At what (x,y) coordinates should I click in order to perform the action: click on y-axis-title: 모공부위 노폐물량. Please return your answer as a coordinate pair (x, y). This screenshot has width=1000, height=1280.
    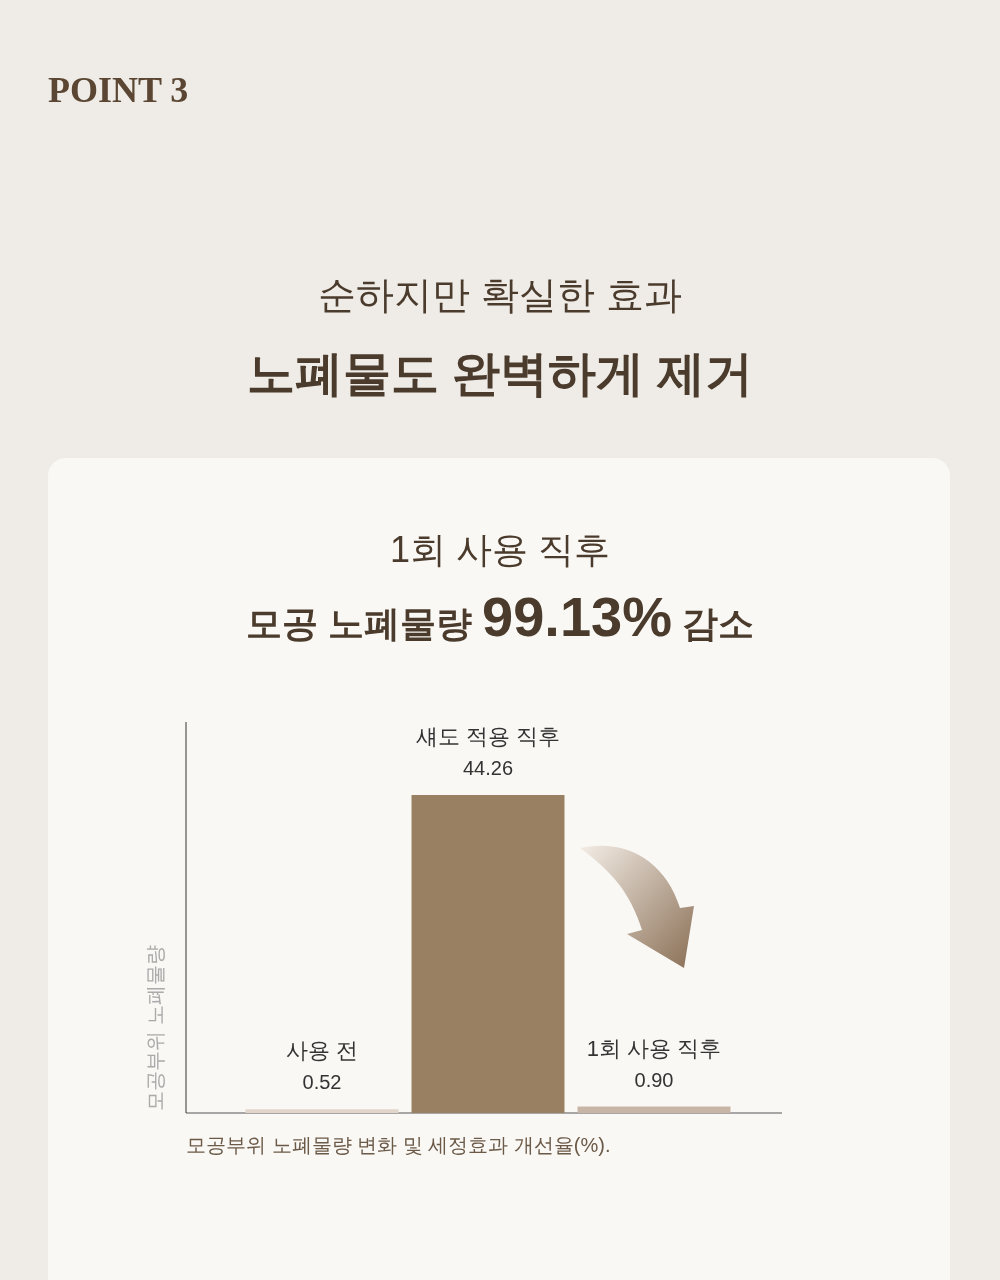
    Looking at the image, I should click on (155, 1028).